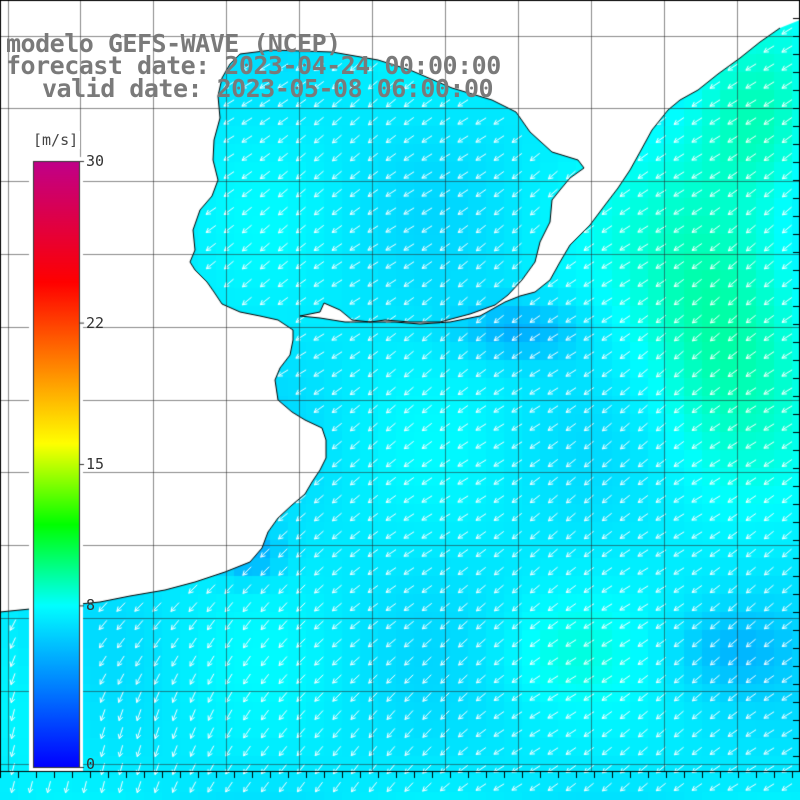 This screenshot has height=800, width=800. Describe the element at coordinates (56, 140) in the screenshot. I see `colorbar-unit: [m/s]` at that location.